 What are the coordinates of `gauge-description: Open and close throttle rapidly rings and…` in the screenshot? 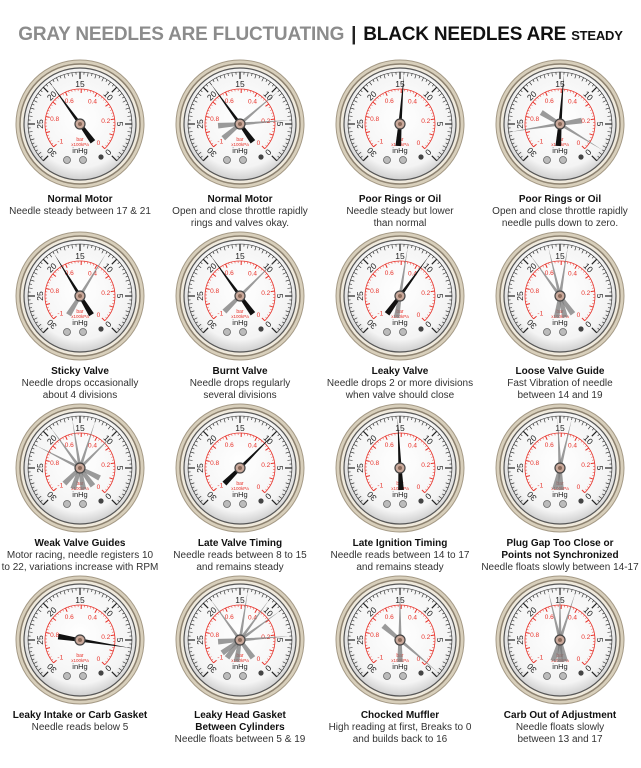 It's located at (240, 218).